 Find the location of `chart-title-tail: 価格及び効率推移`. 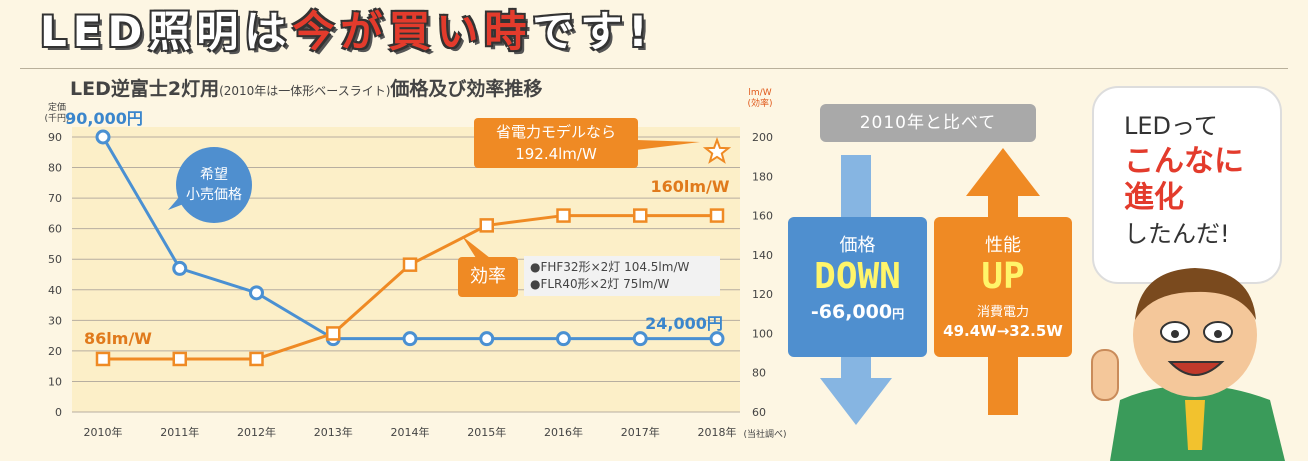

chart-title-tail: 価格及び効率推移 is located at coordinates (466, 89).